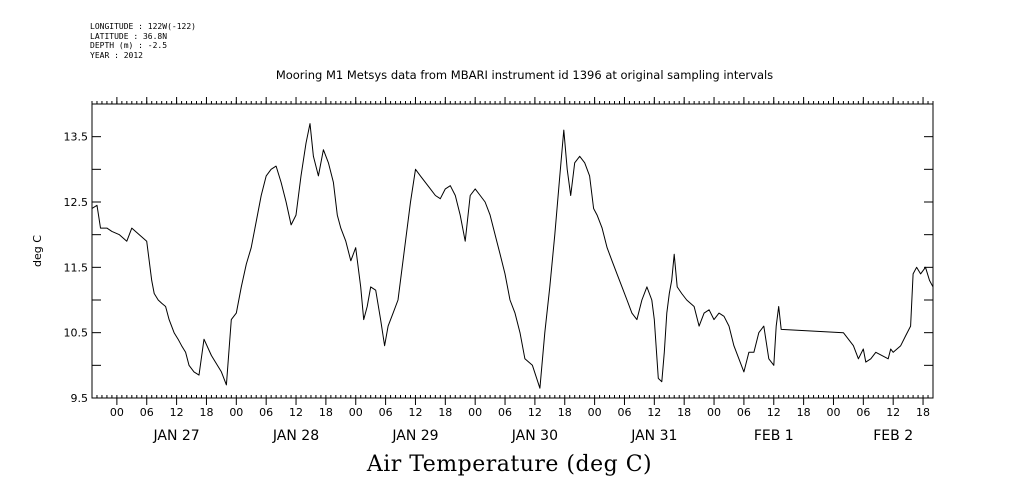 Image resolution: width=1009 pixels, height=504 pixels. I want to click on x-day-label: FEB 1, so click(774, 436).